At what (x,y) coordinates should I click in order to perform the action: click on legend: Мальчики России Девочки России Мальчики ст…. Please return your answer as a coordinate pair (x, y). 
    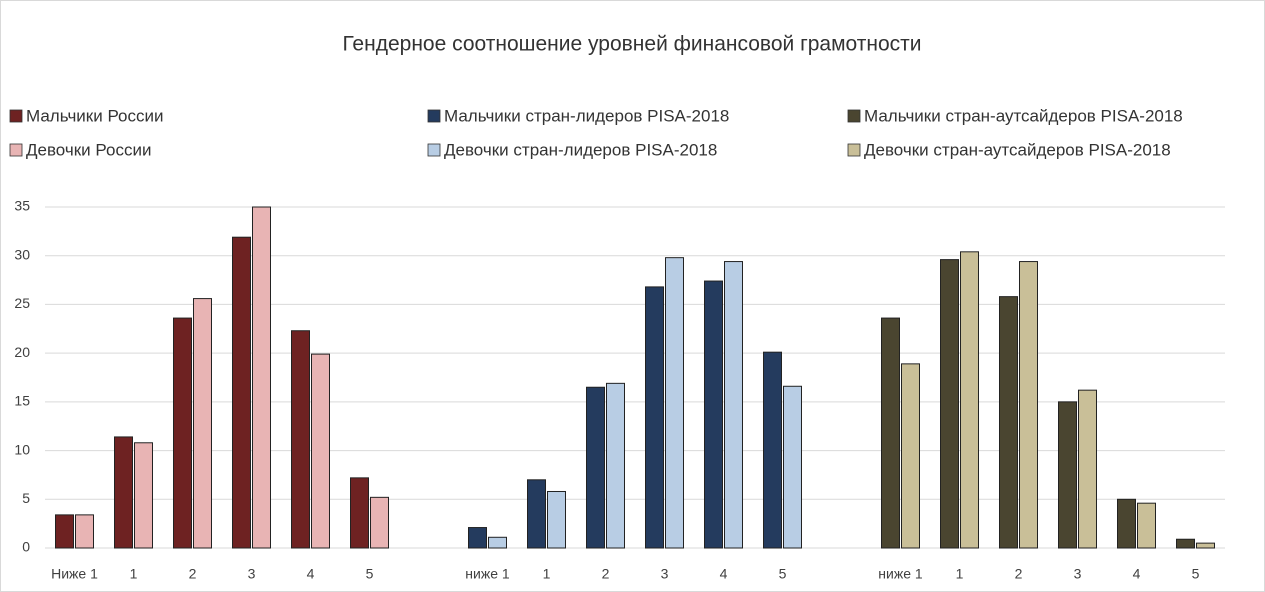
    Looking at the image, I should click on (596, 132).